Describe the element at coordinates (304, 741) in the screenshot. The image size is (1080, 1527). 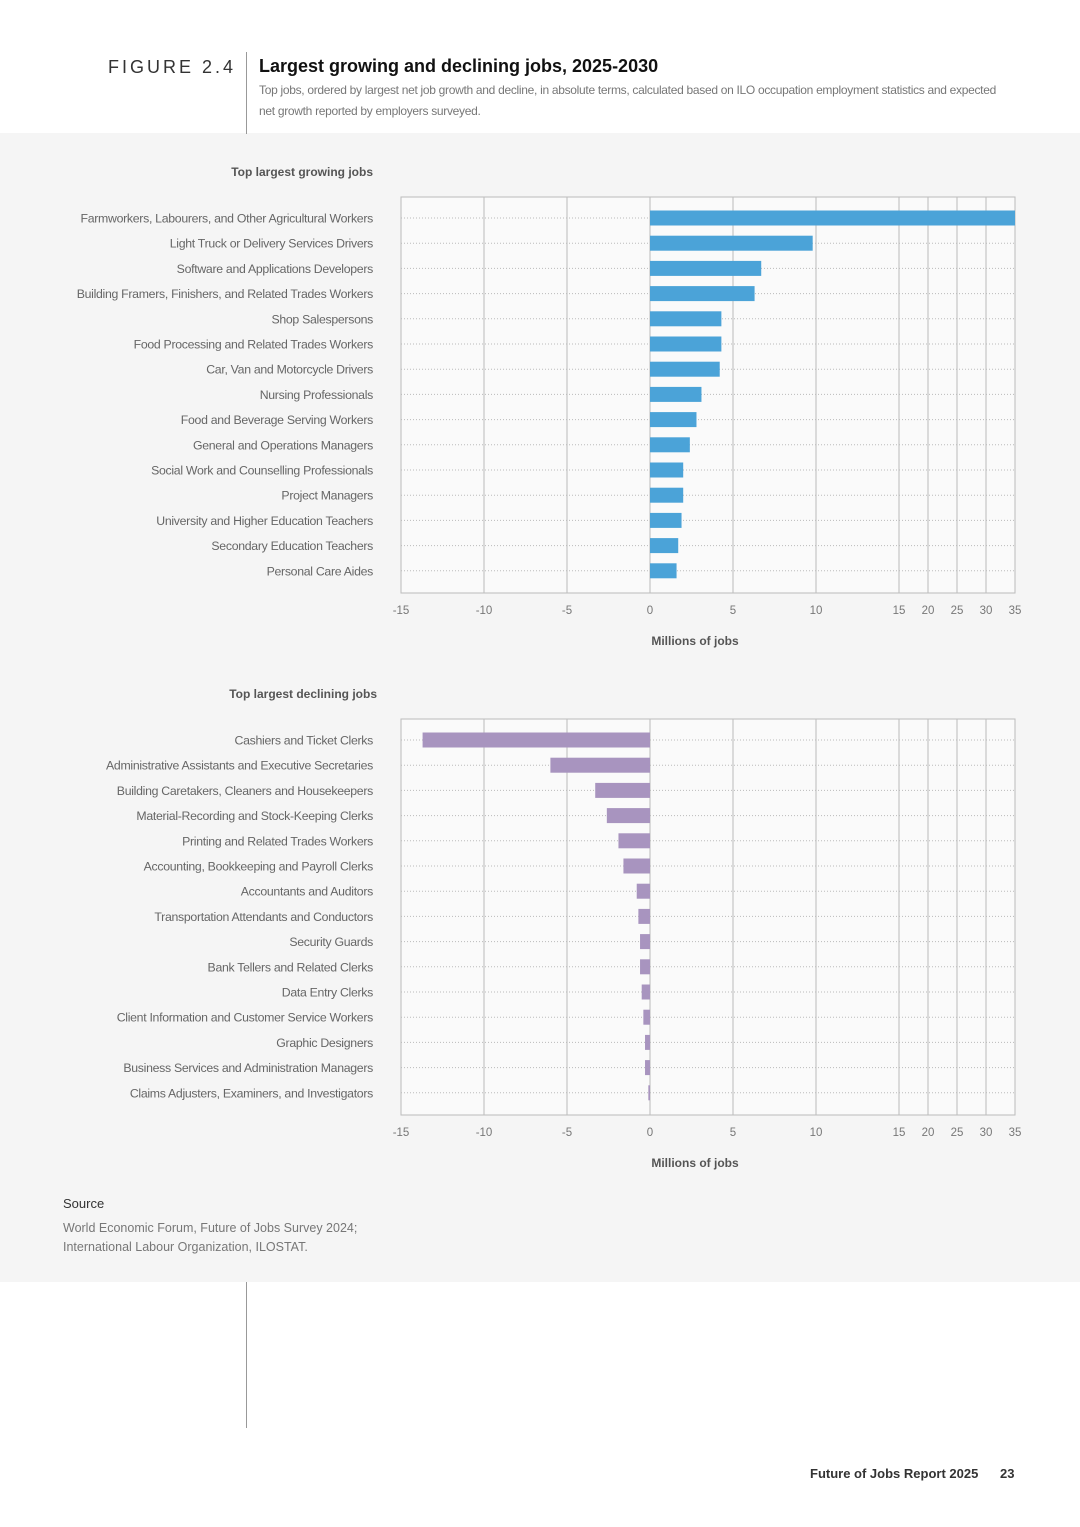
I see `category-label: Cashiers and Ticket Clerks` at that location.